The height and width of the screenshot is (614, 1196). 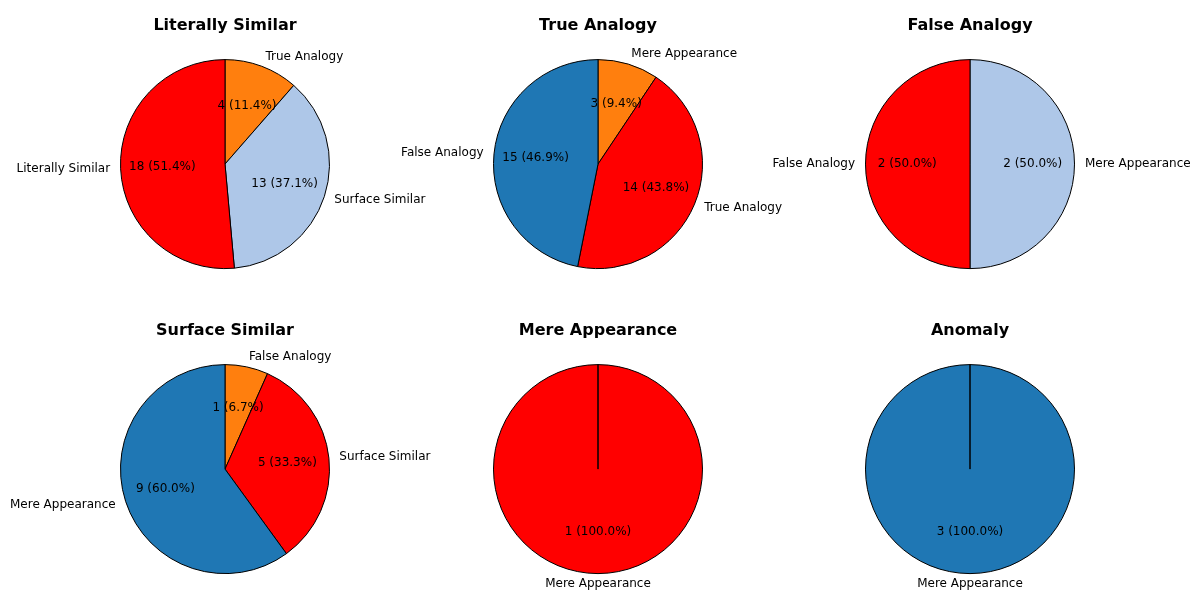 What do you see at coordinates (225, 329) in the screenshot?
I see `chart-title: Surface Similar` at bounding box center [225, 329].